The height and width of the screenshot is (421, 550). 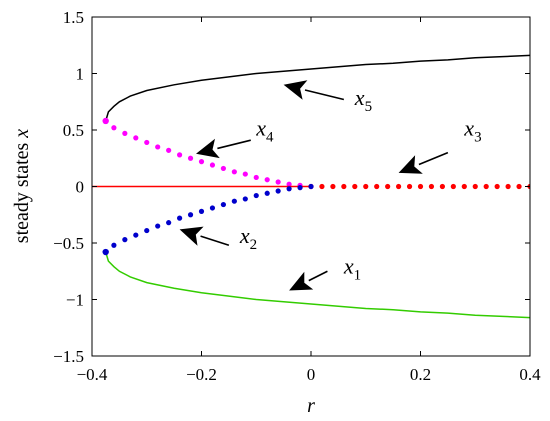 What do you see at coordinates (92, 374) in the screenshot?
I see `x-tick-label: −0.4` at bounding box center [92, 374].